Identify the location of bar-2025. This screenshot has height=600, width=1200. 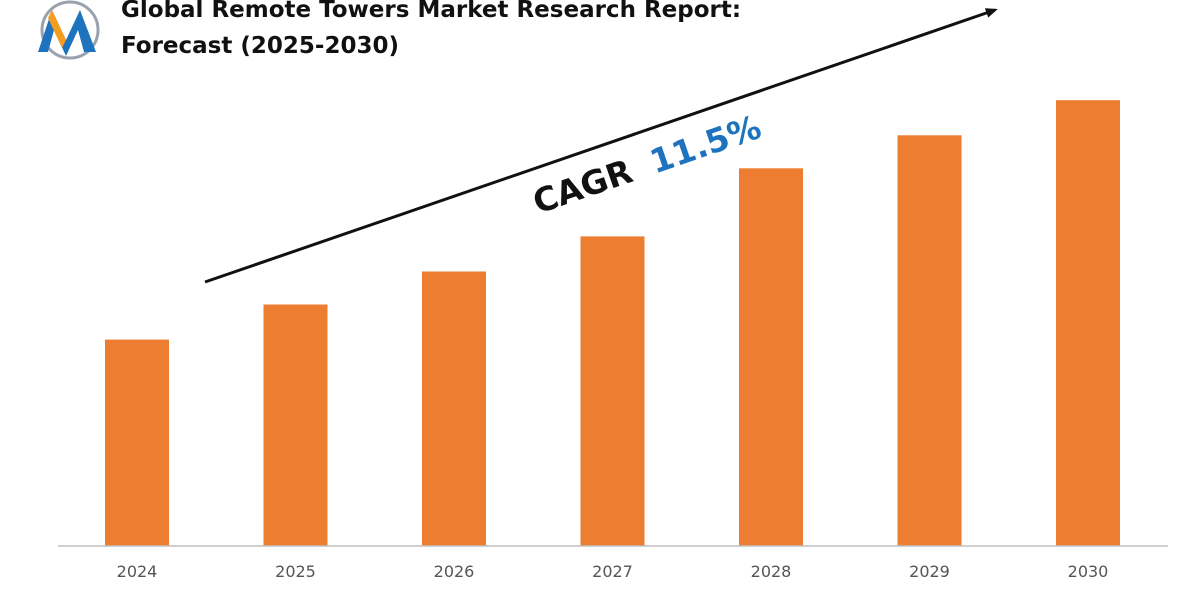
(295, 425).